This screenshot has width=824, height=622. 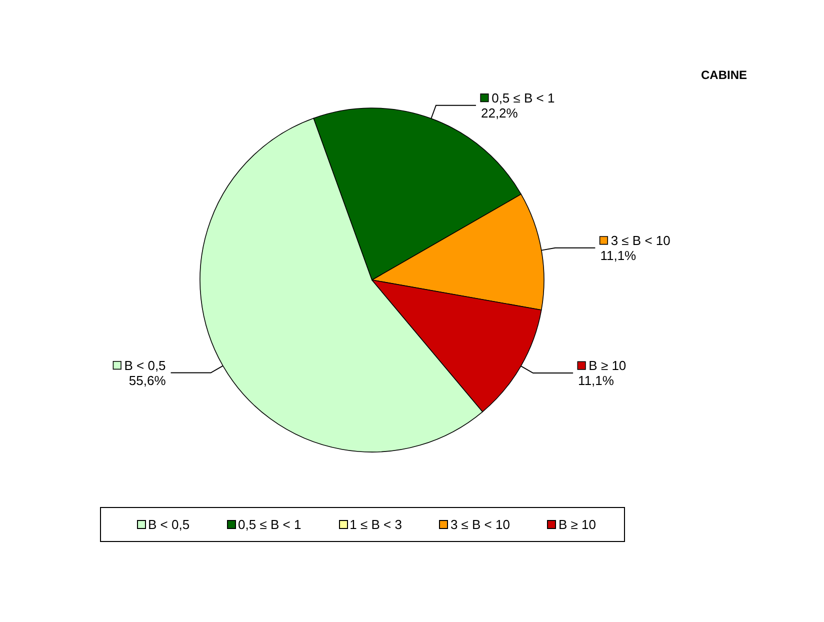 What do you see at coordinates (521, 98) in the screenshot?
I see `legend-label: 0,5 ≤ B < 1` at bounding box center [521, 98].